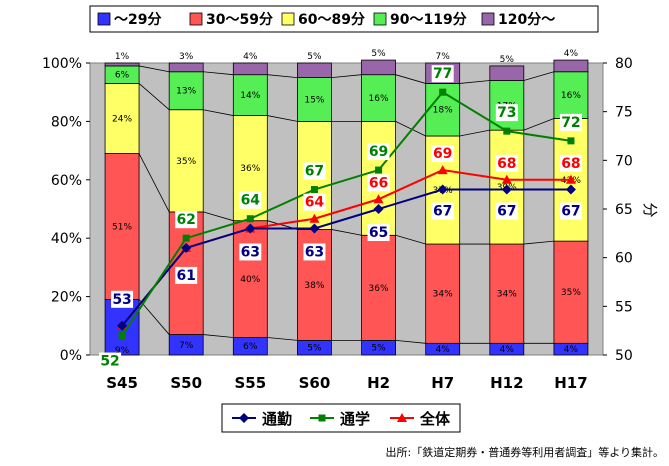 This screenshot has height=466, width=669. What do you see at coordinates (66, 122) in the screenshot?
I see `y-left-tick-label: 80%` at bounding box center [66, 122].